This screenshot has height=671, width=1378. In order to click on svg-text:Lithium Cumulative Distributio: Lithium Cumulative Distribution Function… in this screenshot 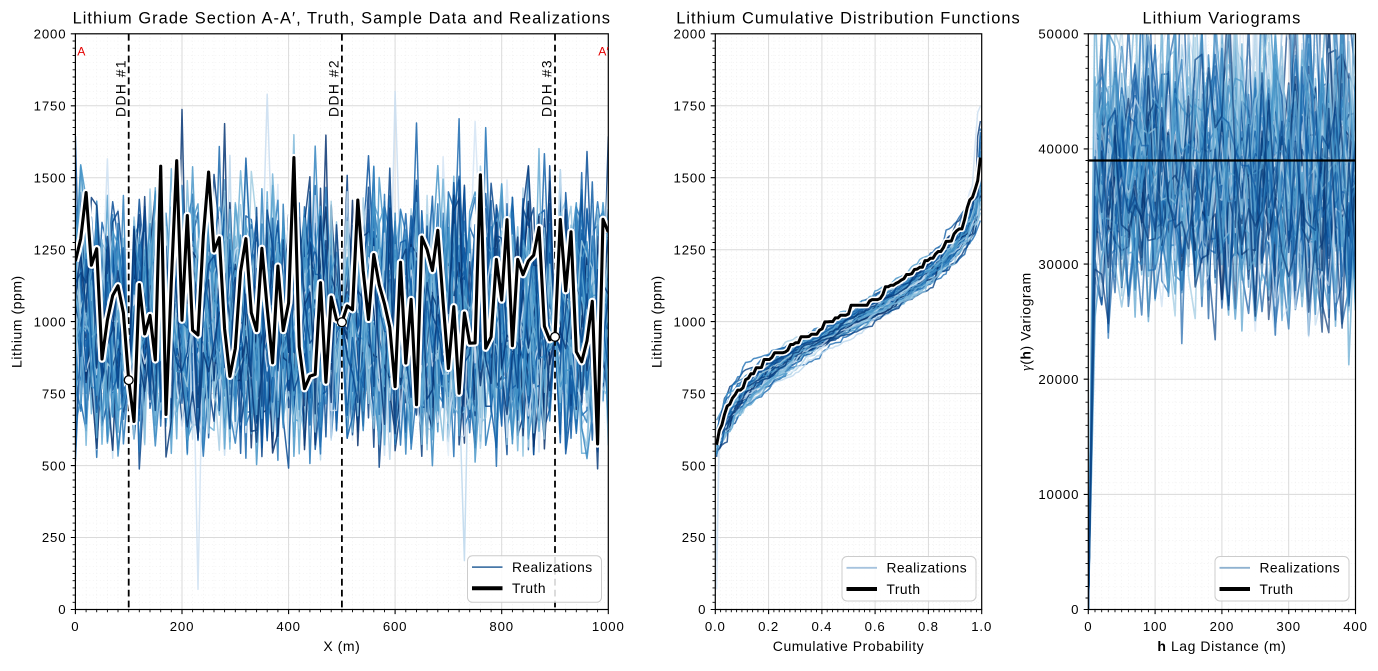, I will do `click(848, 19)`.